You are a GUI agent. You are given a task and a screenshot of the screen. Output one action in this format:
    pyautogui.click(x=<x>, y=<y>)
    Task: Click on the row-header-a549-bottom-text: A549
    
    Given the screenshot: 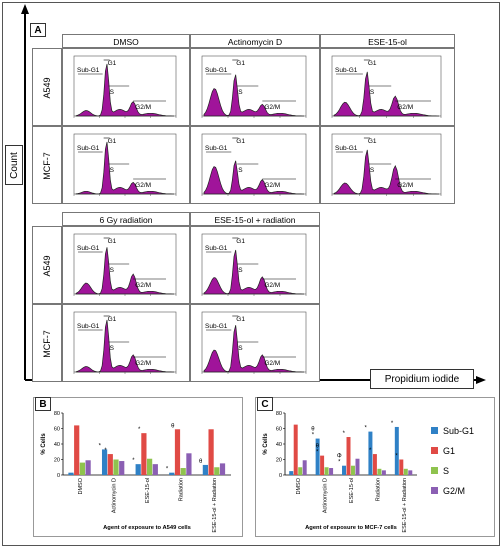 What is the action you would take?
    pyautogui.click(x=47, y=266)
    